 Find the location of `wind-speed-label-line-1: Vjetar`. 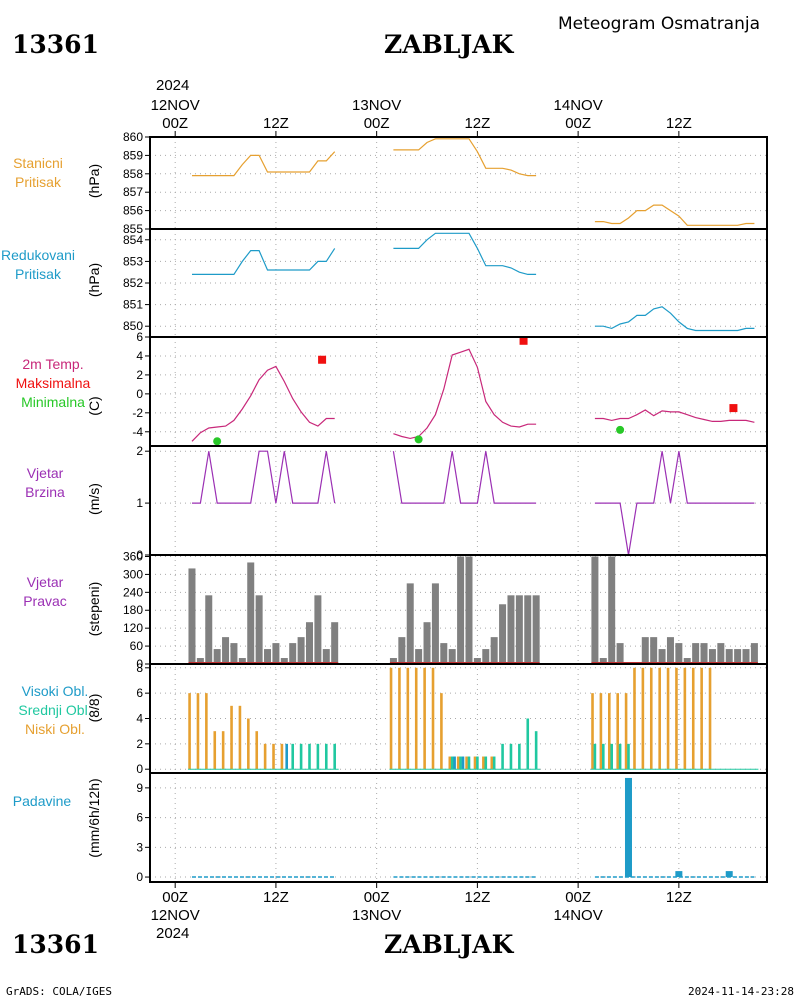

wind-speed-label-line-1: Vjetar is located at coordinates (45, 473).